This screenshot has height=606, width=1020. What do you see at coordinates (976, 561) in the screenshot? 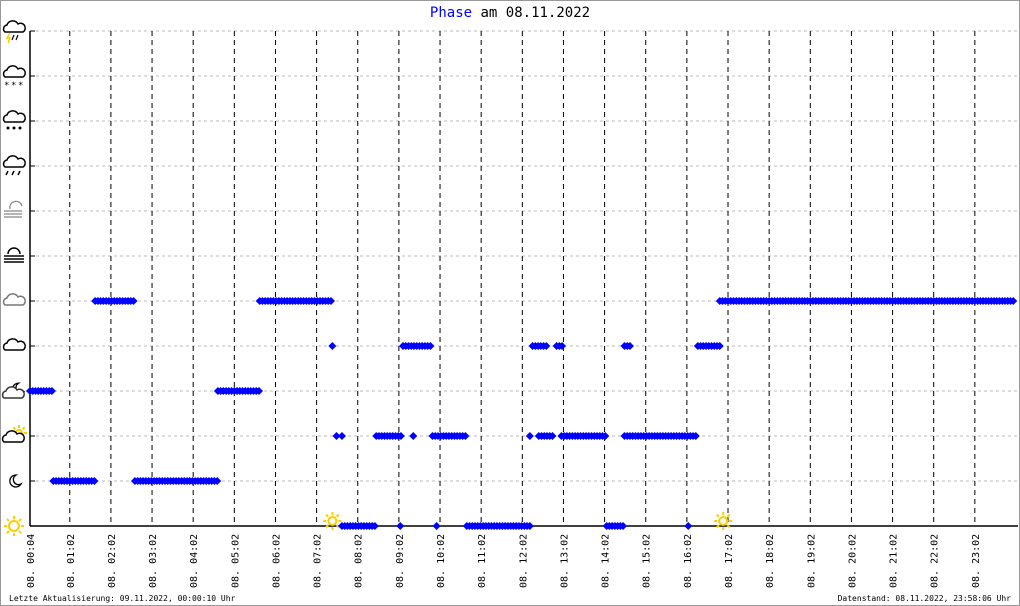
I see `x-tick-label: 08. 23:02` at bounding box center [976, 561].